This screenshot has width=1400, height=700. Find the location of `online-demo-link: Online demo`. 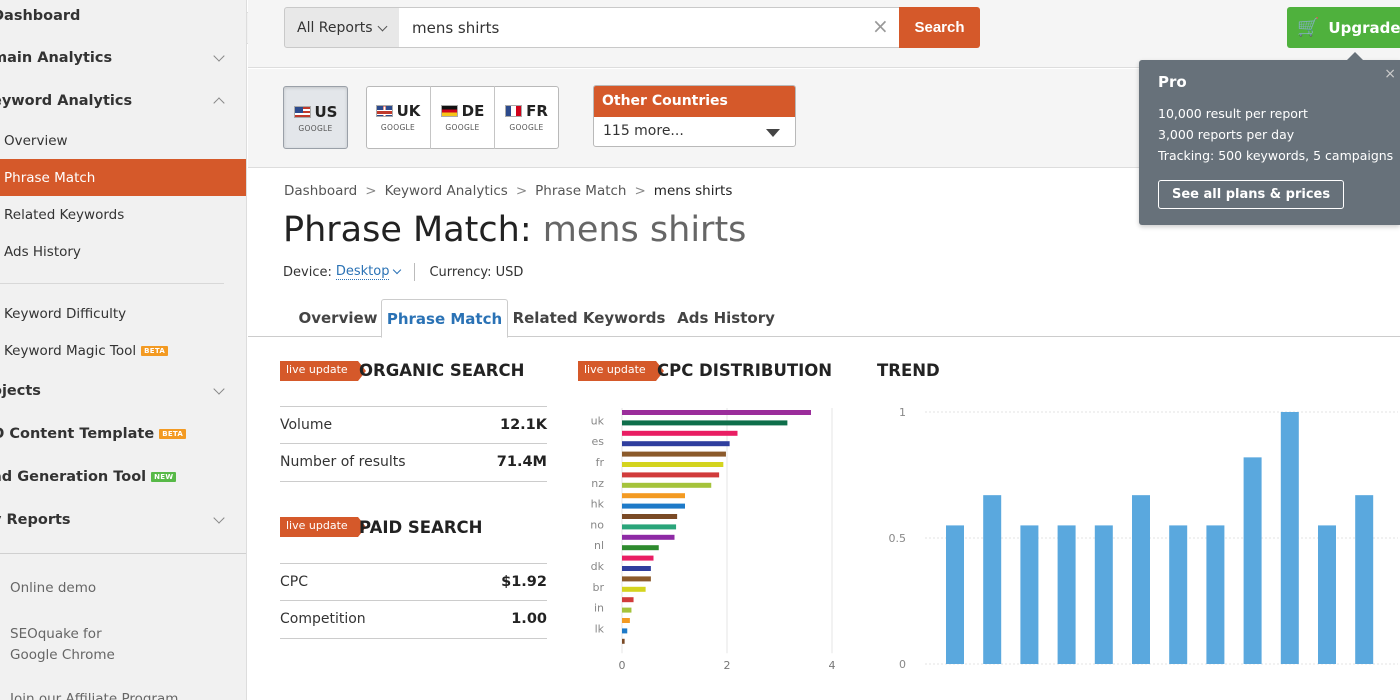

online-demo-link: Online demo is located at coordinates (53, 588).